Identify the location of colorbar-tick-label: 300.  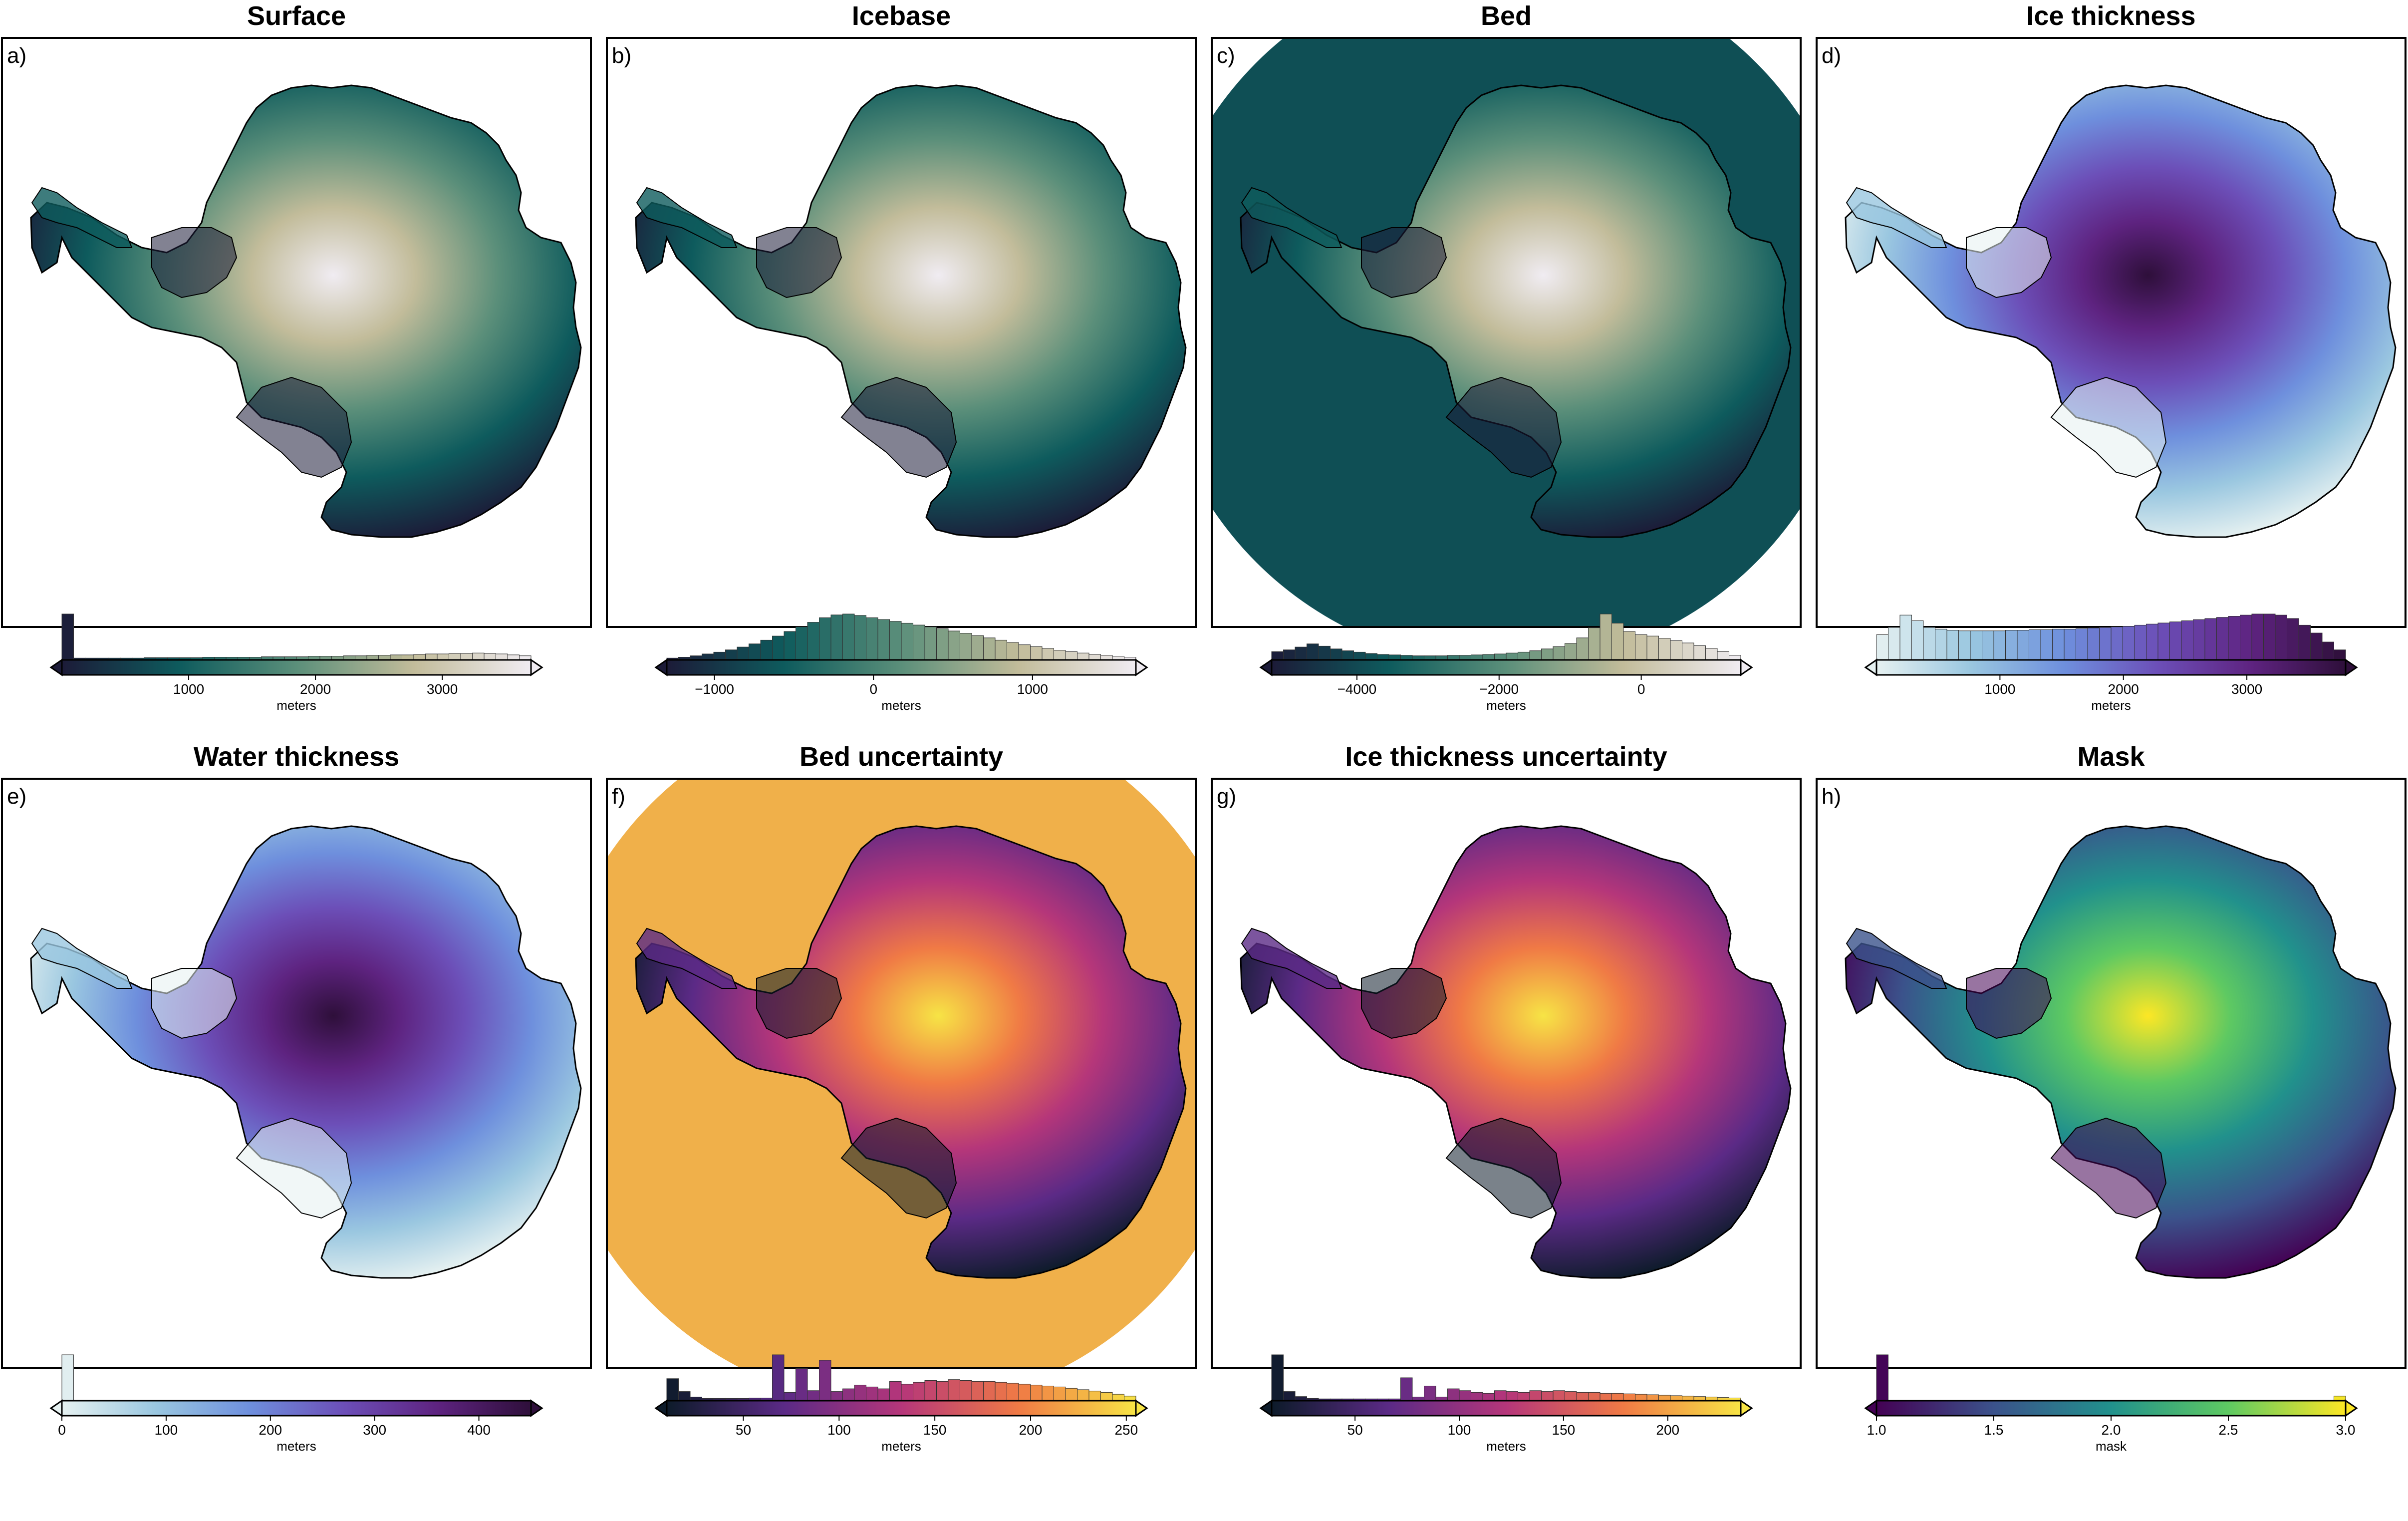
(375, 1430).